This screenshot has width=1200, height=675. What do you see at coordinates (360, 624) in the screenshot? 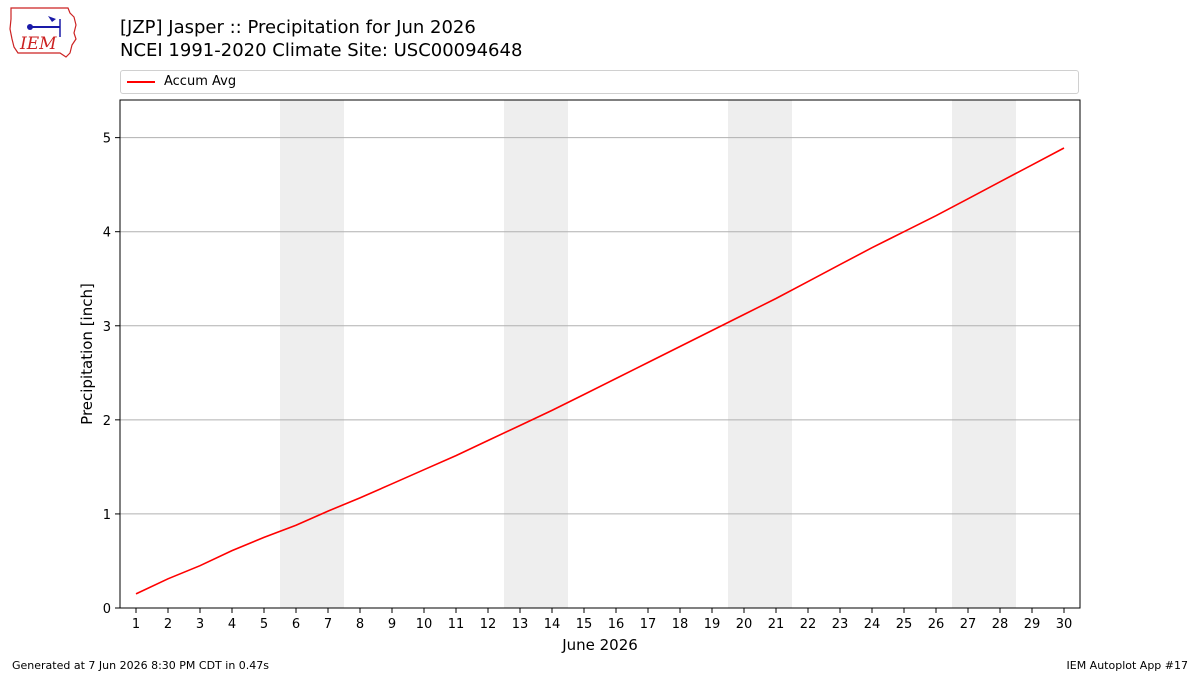
I see `x-tick-label: 8` at bounding box center [360, 624].